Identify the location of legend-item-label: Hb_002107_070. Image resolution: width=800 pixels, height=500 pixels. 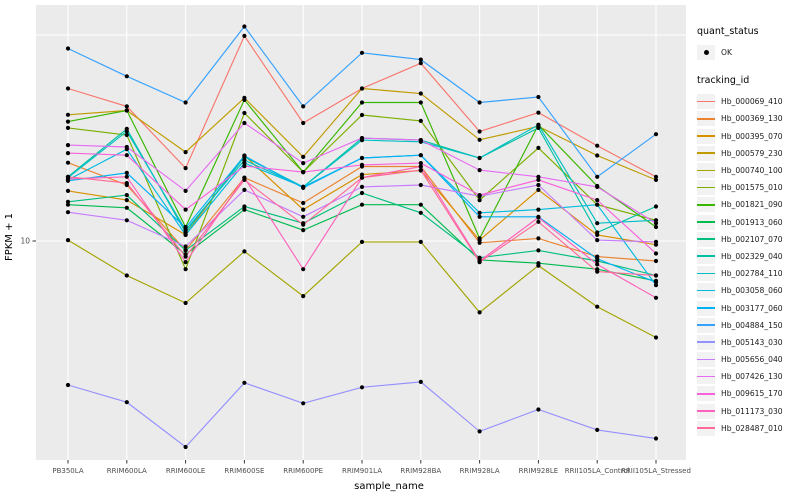
(752, 239).